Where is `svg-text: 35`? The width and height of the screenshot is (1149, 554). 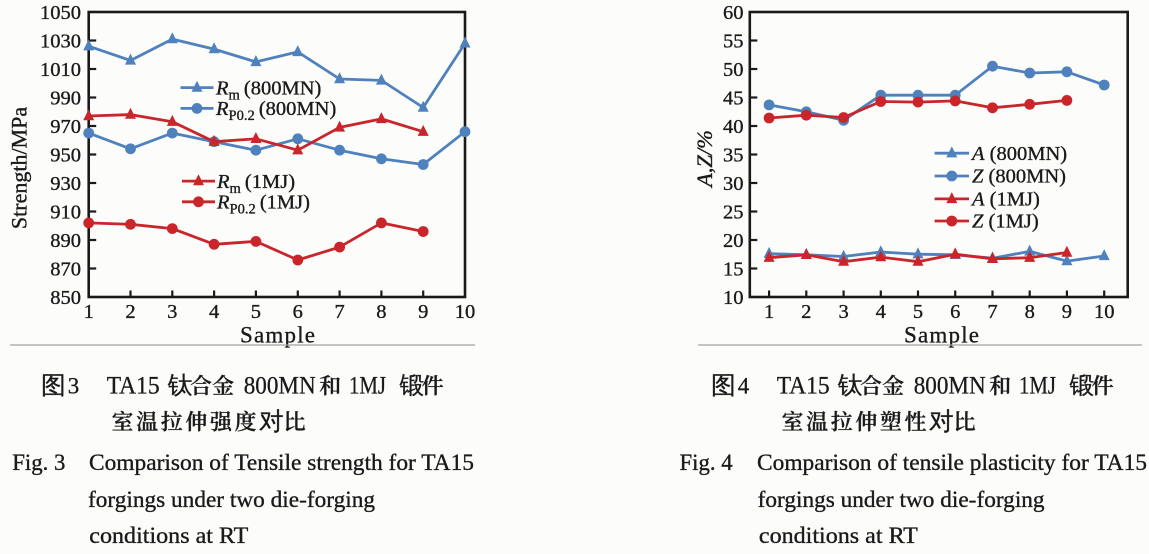 svg-text: 35 is located at coordinates (733, 155).